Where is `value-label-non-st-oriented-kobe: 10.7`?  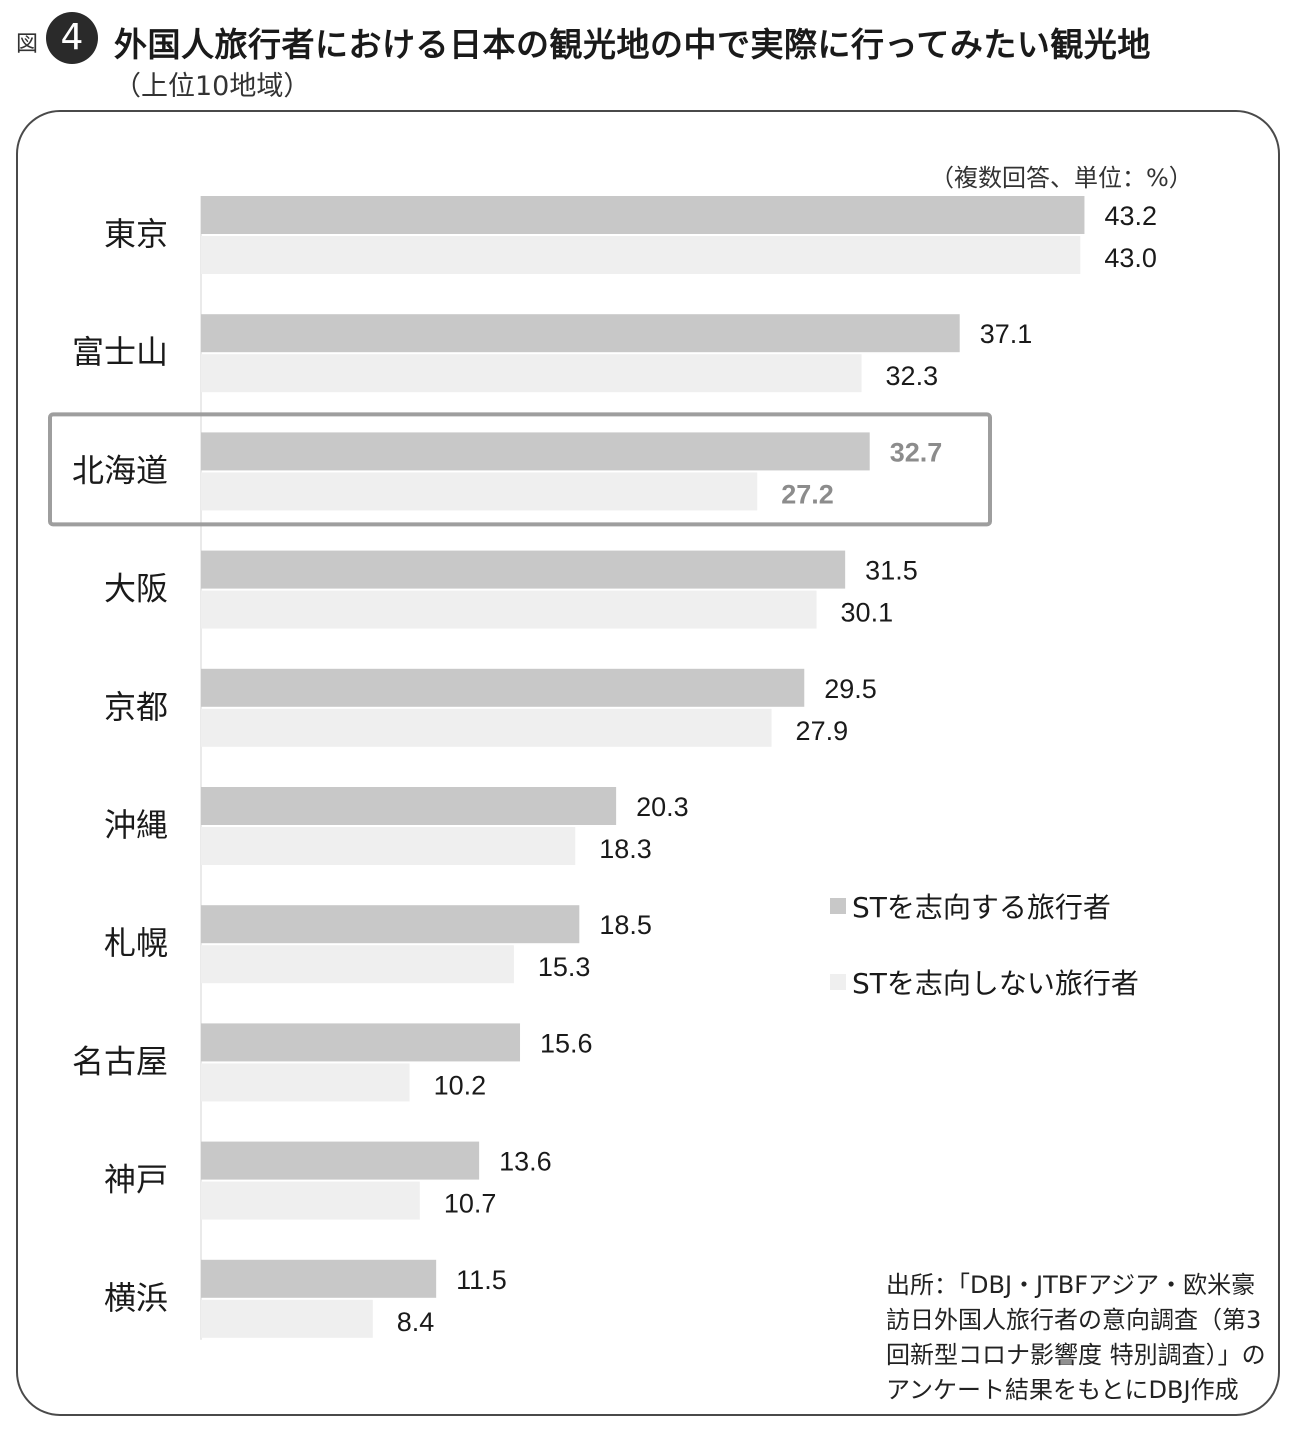 value-label-non-st-oriented-kobe: 10.7 is located at coordinates (470, 1204).